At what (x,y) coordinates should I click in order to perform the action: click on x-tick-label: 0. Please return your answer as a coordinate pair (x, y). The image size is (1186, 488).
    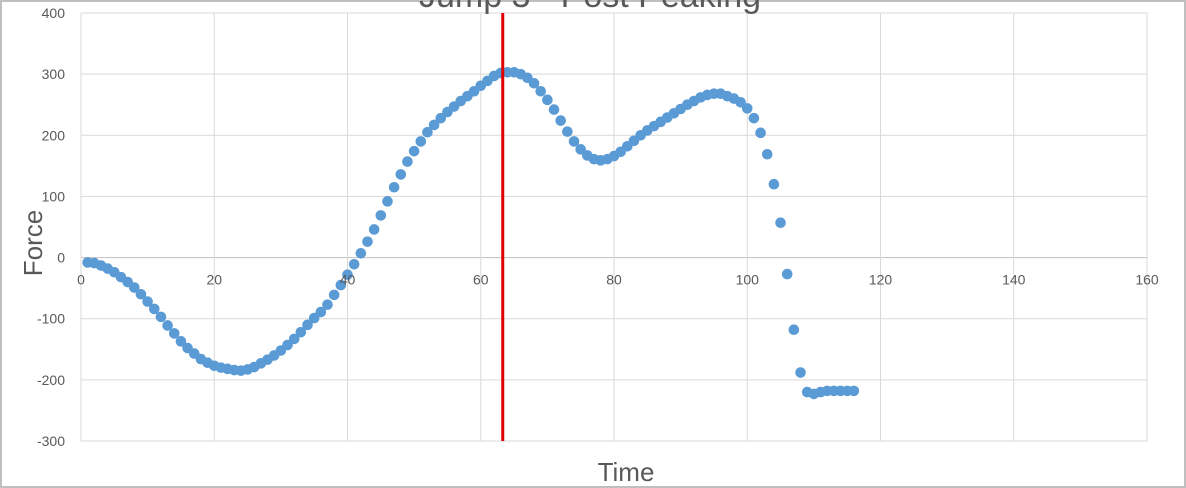
    Looking at the image, I should click on (81, 280).